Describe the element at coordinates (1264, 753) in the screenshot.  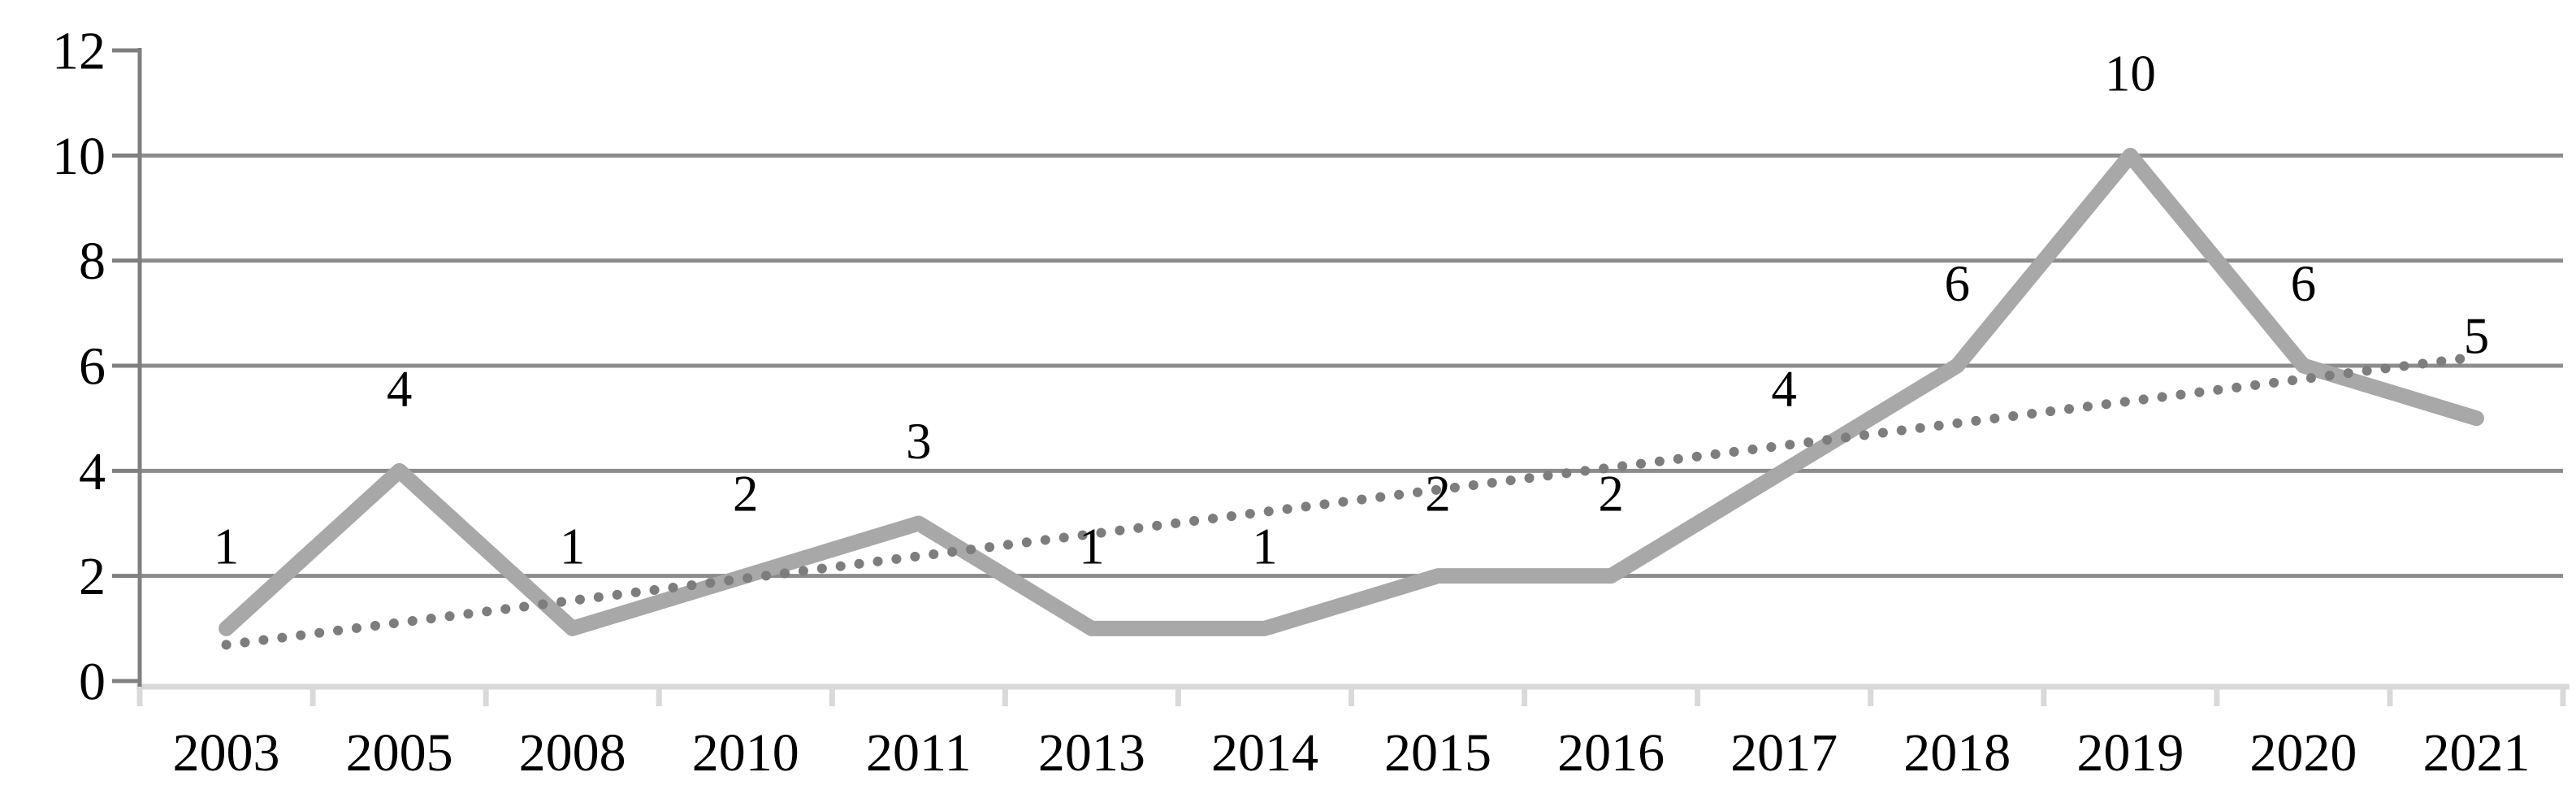
I see `x-tick-label: 2014` at that location.